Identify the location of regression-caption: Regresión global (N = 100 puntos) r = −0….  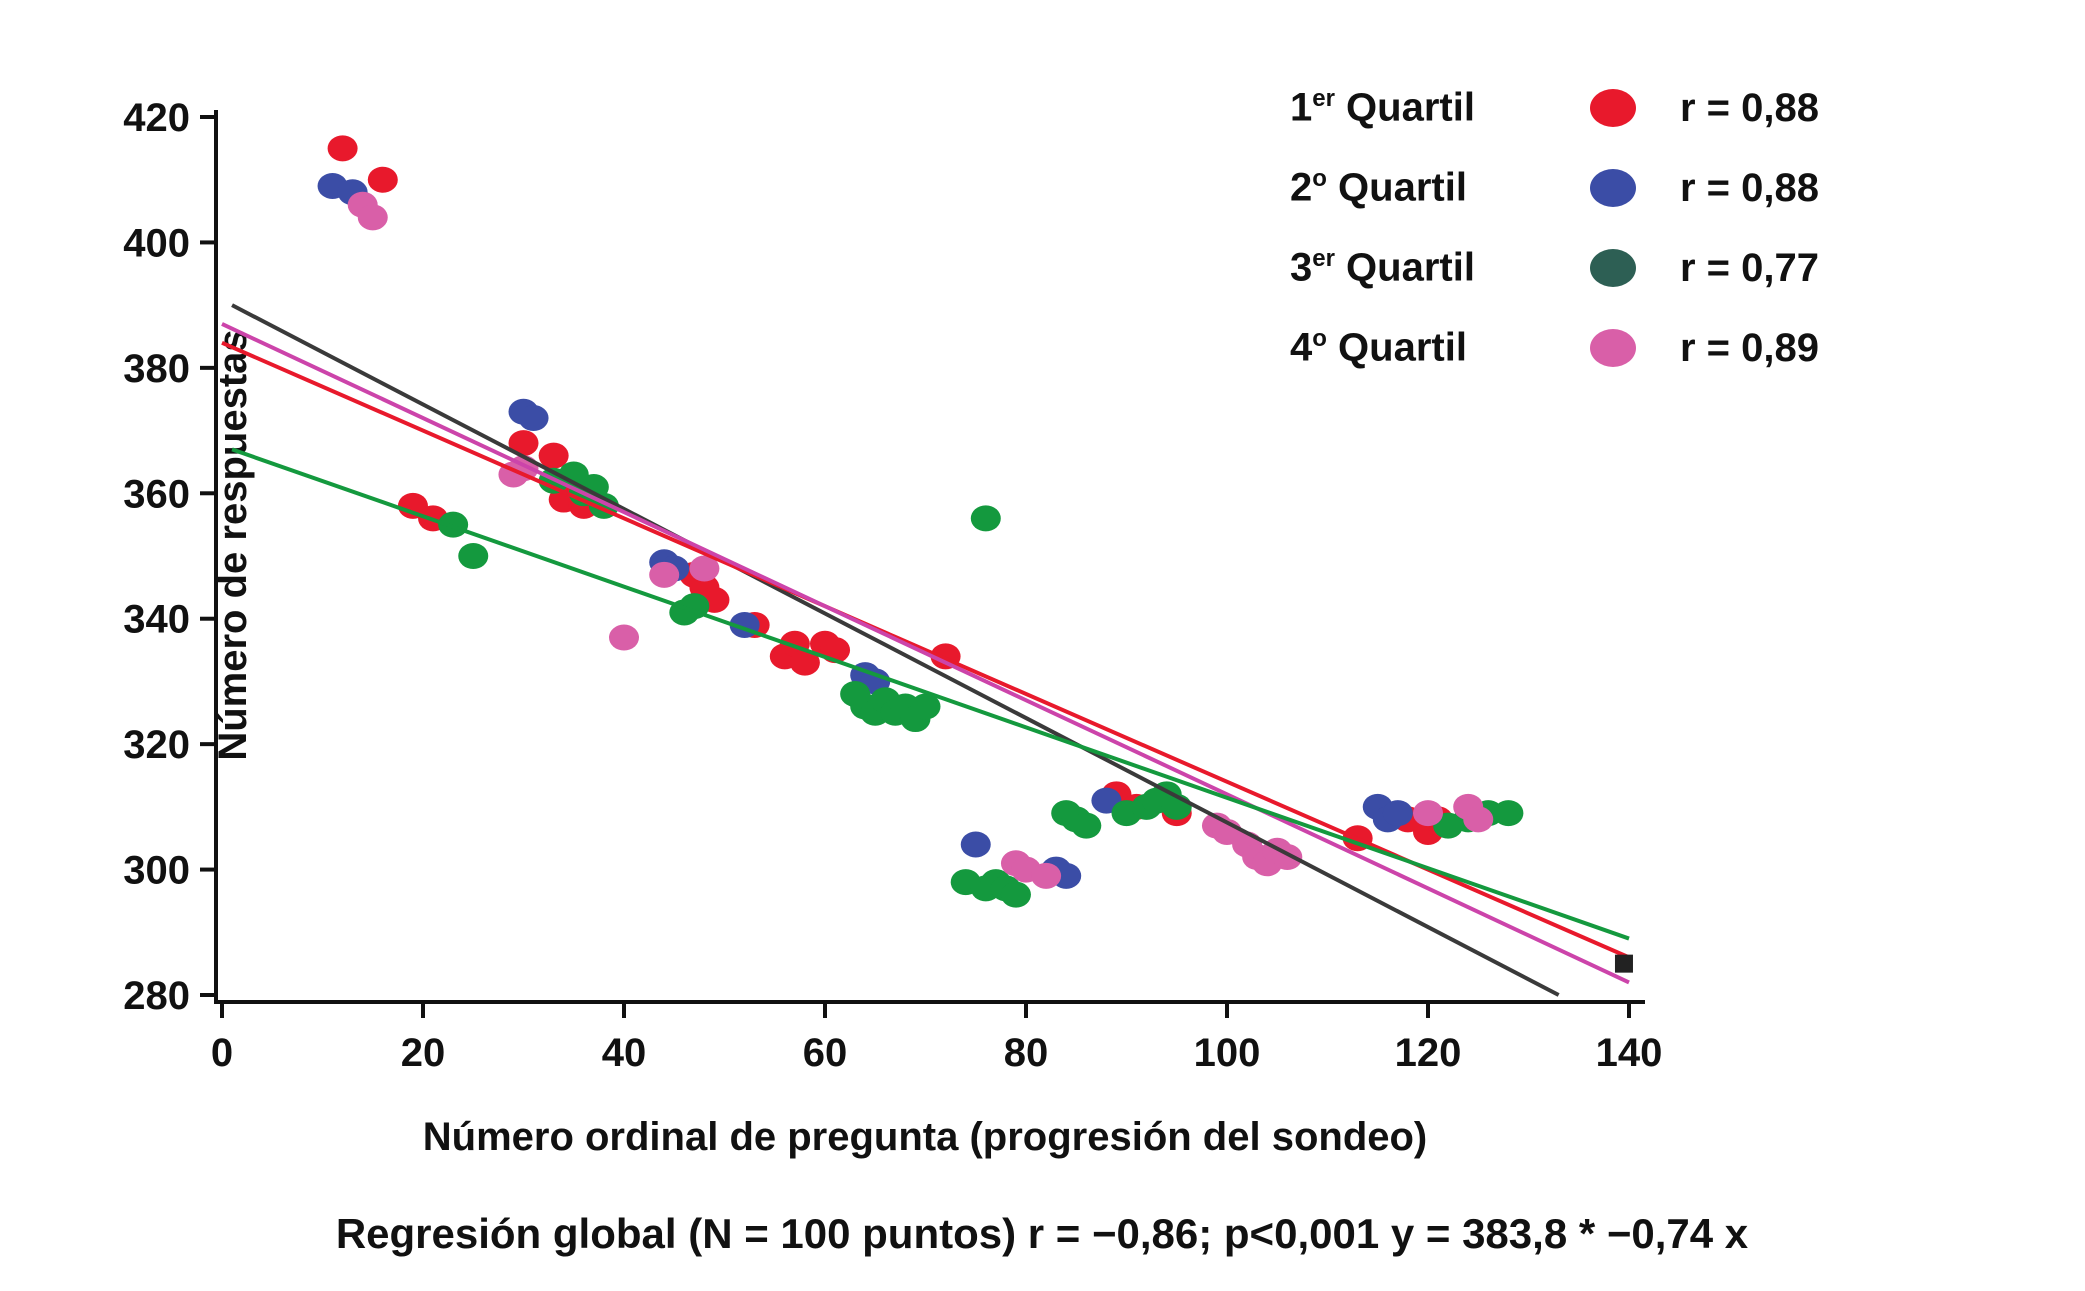
(1042, 1233).